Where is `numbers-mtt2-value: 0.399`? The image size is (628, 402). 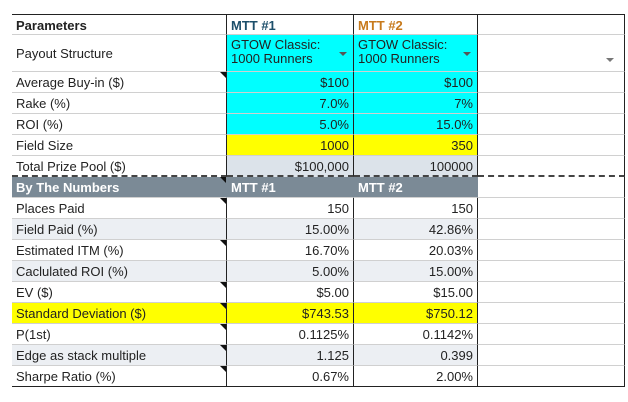
numbers-mtt2-value: 0.399 is located at coordinates (416, 355).